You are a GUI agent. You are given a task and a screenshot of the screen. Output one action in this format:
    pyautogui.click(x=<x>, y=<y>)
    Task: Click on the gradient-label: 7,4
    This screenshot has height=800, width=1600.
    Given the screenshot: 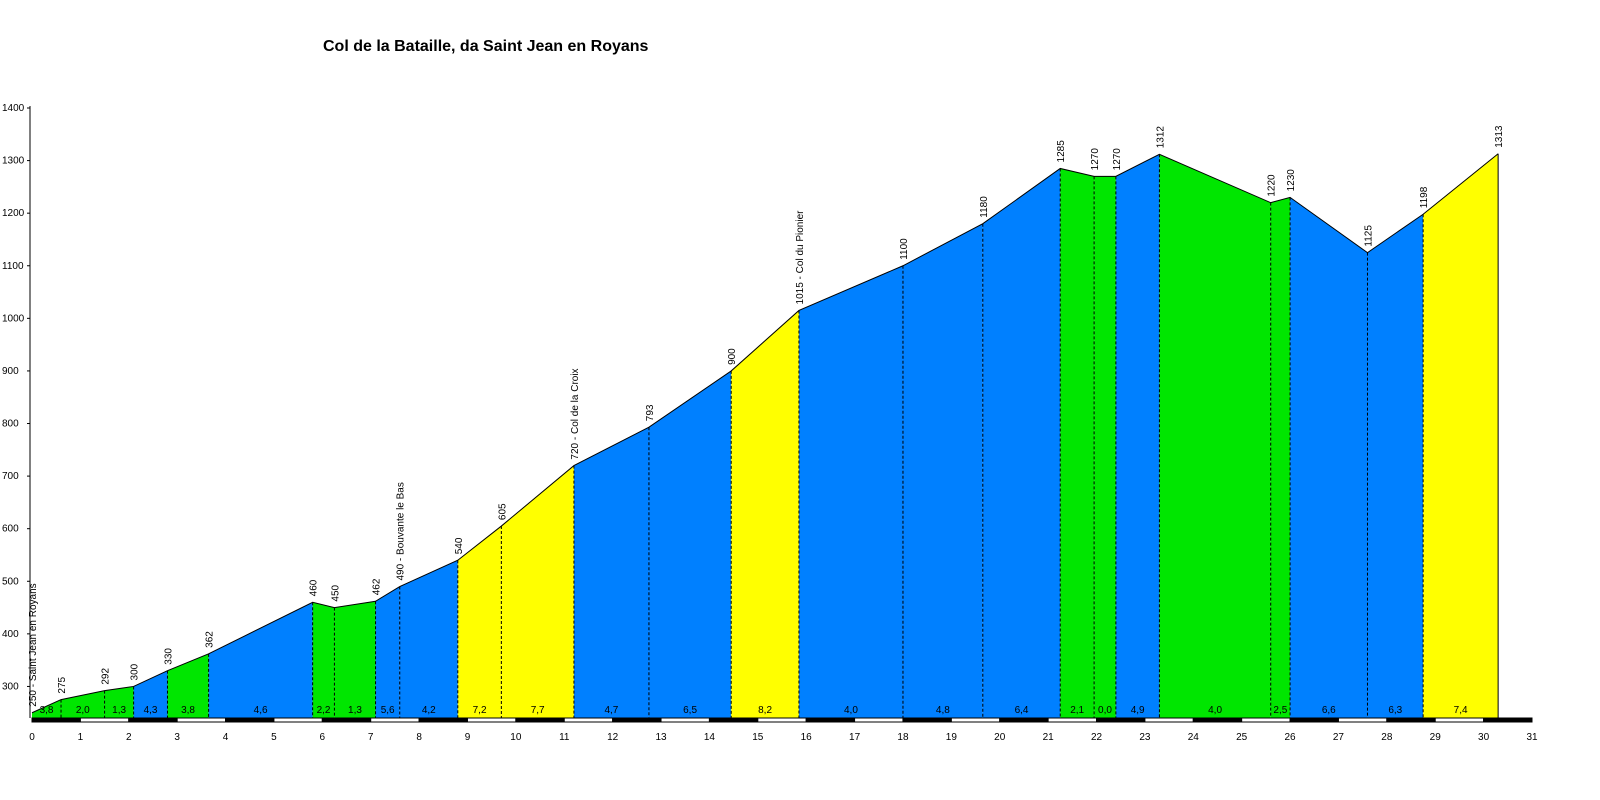 What is the action you would take?
    pyautogui.click(x=1461, y=710)
    